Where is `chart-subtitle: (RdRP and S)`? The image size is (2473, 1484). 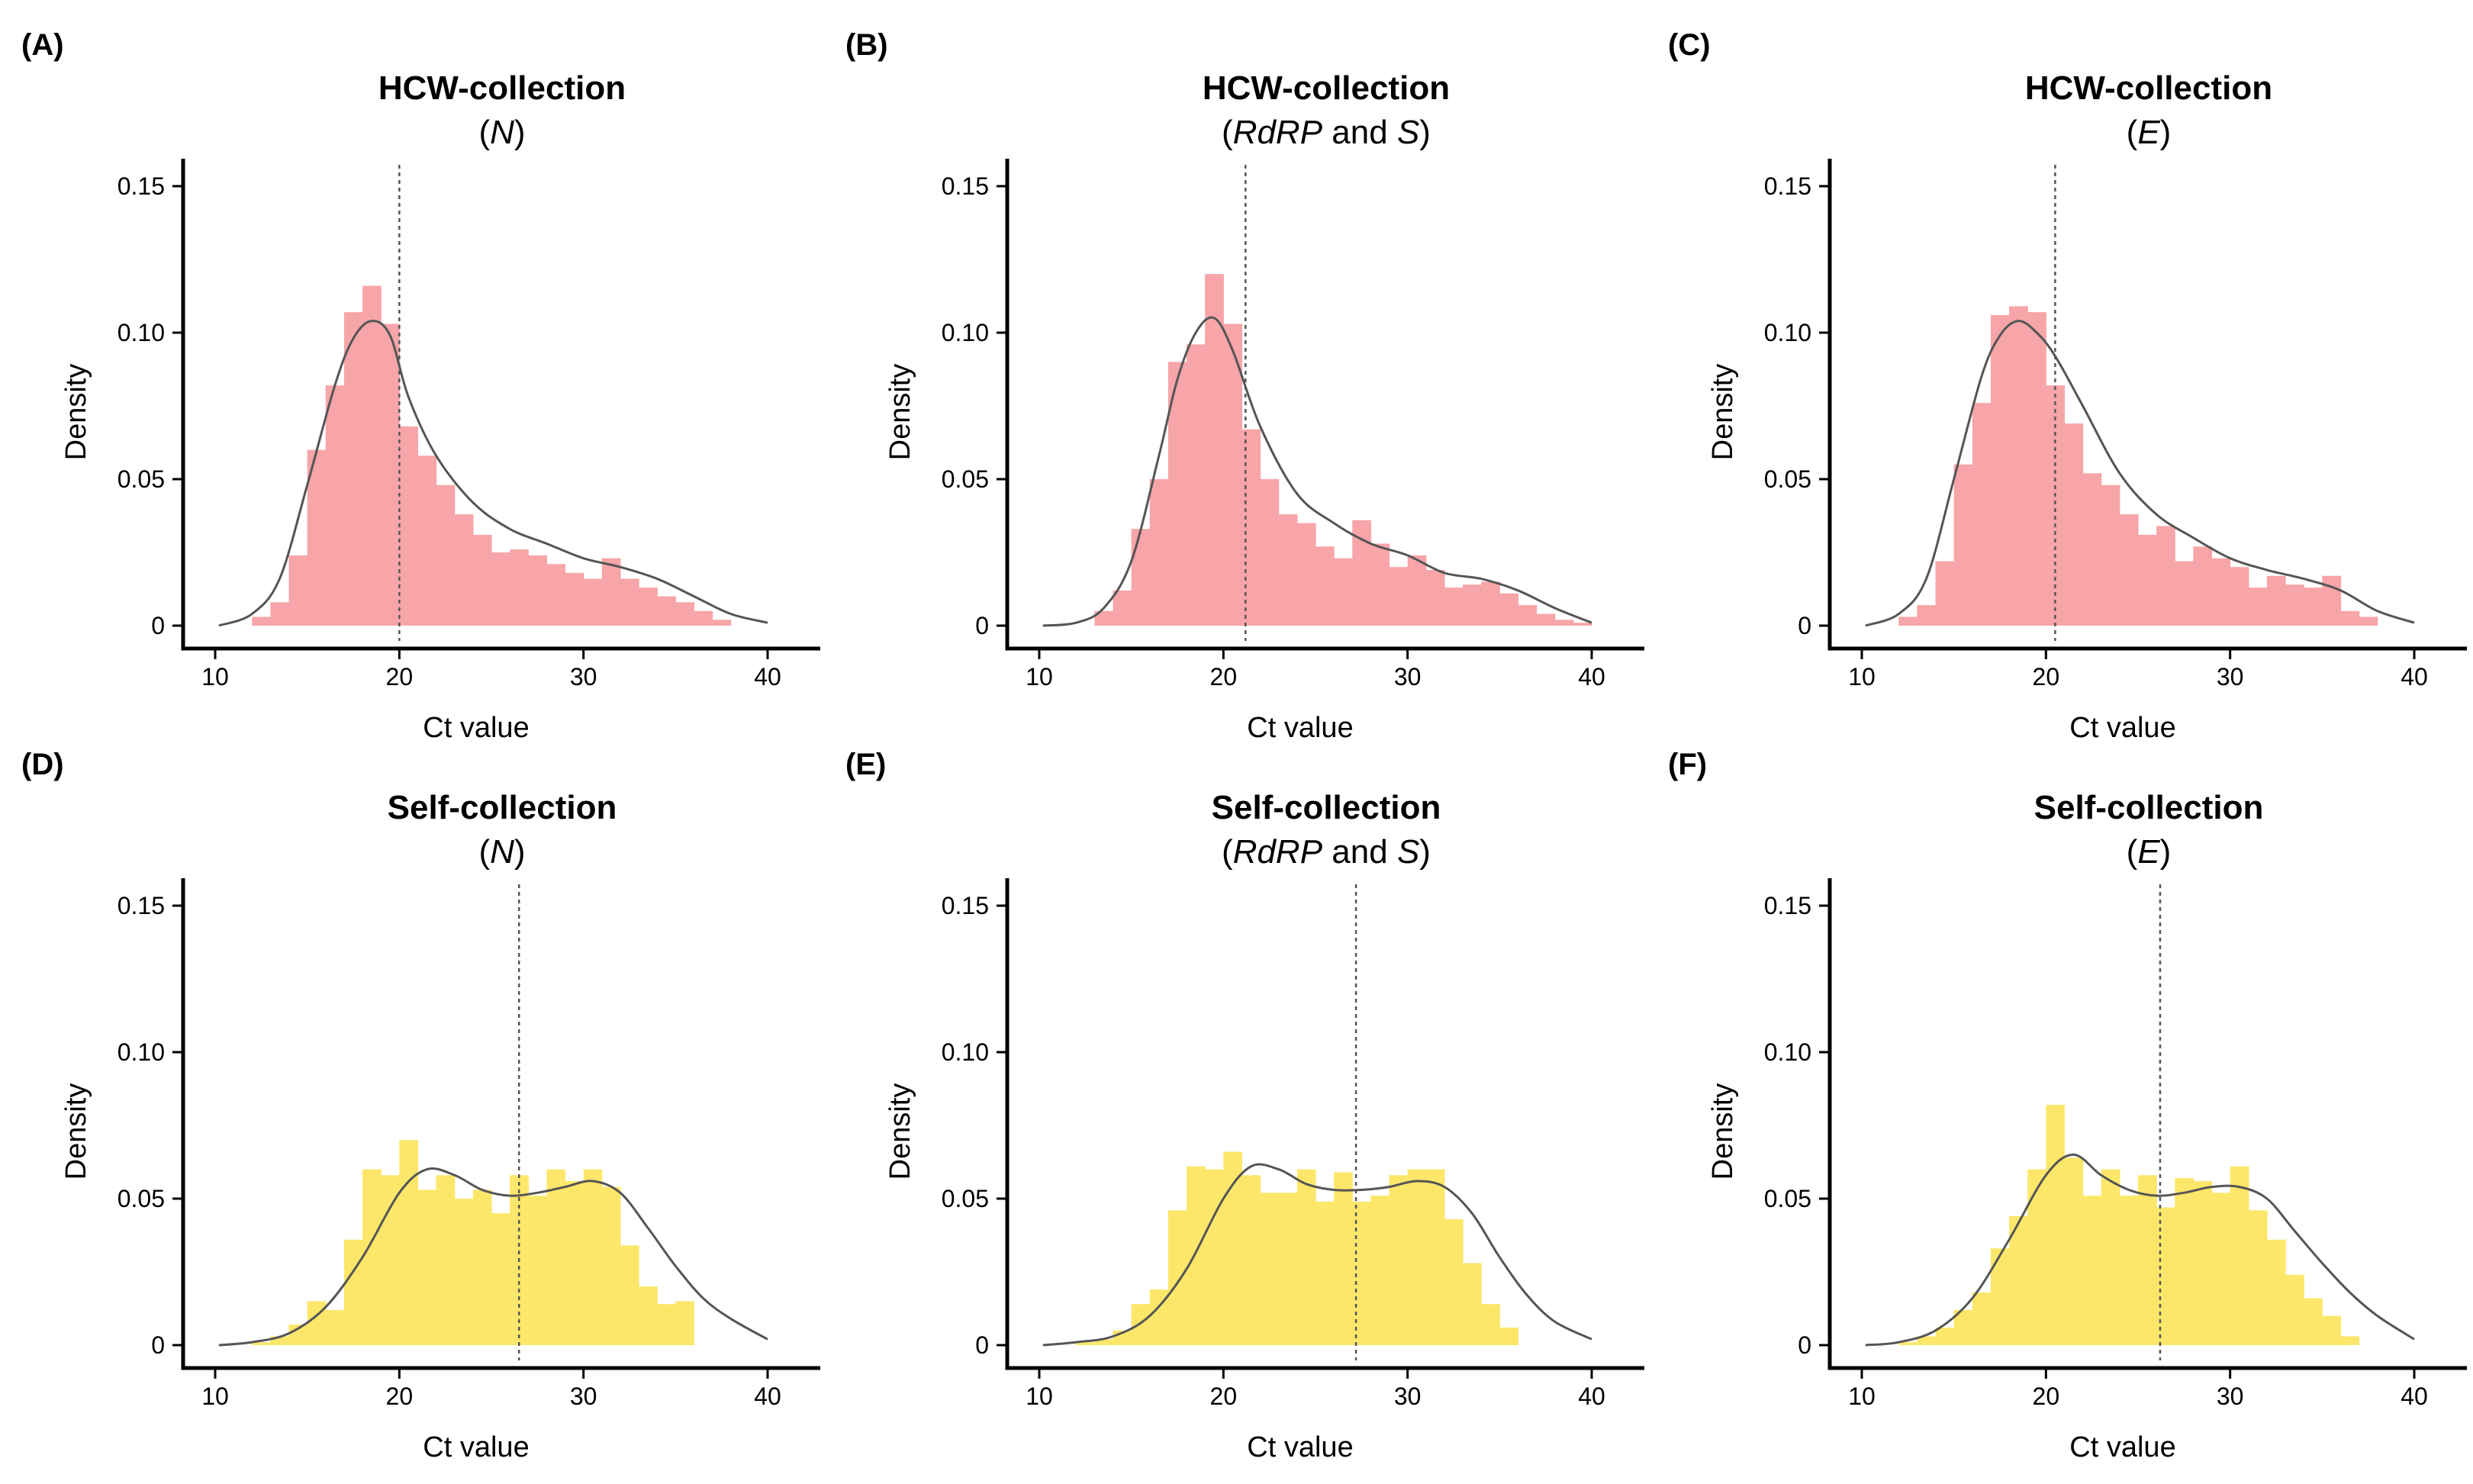
chart-subtitle: (RdRP and S) is located at coordinates (1327, 132).